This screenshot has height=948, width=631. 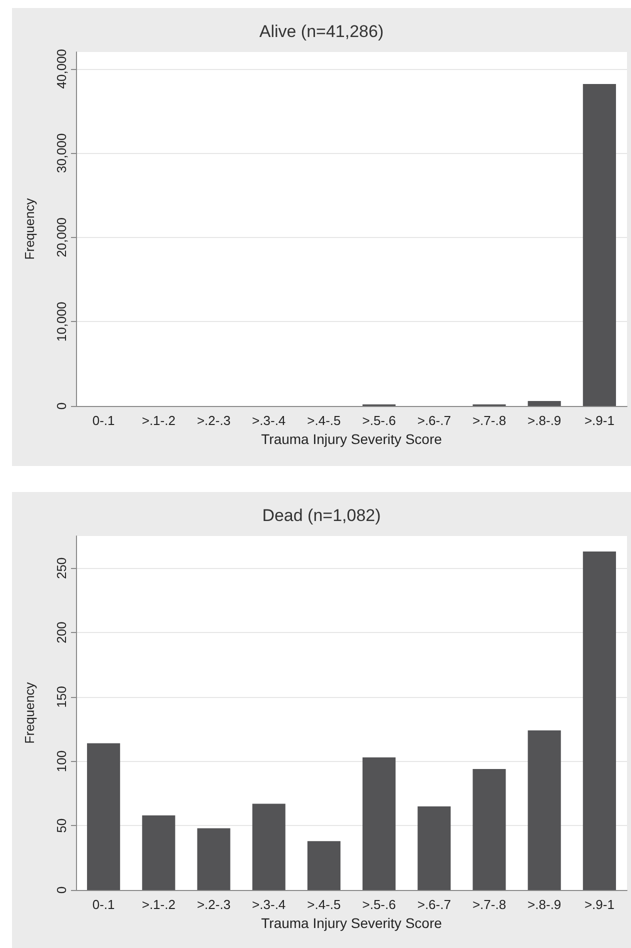 What do you see at coordinates (61, 825) in the screenshot?
I see `y-tick-label: 50` at bounding box center [61, 825].